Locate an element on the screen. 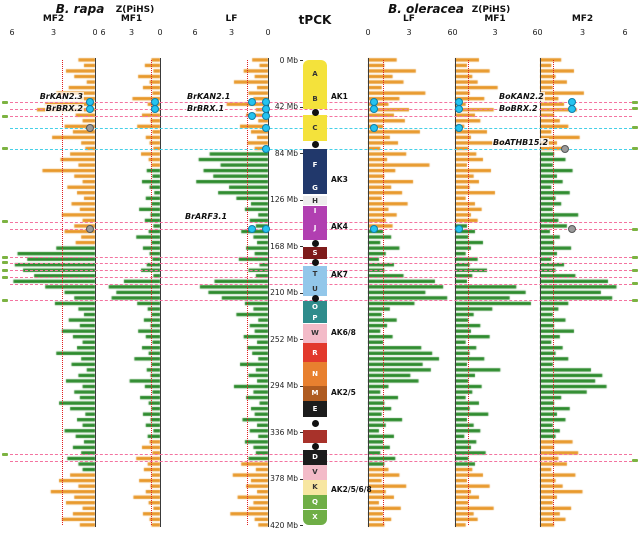 The image size is (640, 533). ideogram-segment-M: M is located at coordinates (315, 393).